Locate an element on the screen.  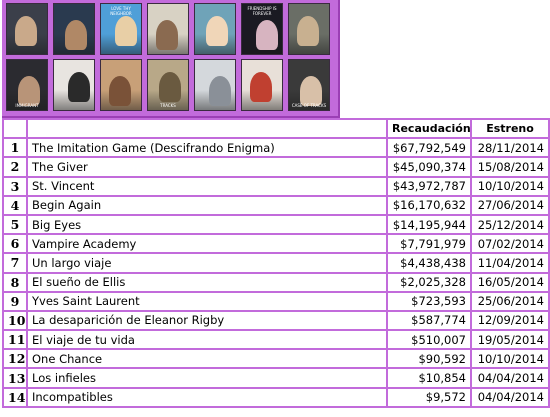
poster-vampire-academy: FRIENDSHIP IS FOREVER is located at coordinates (262, 29).